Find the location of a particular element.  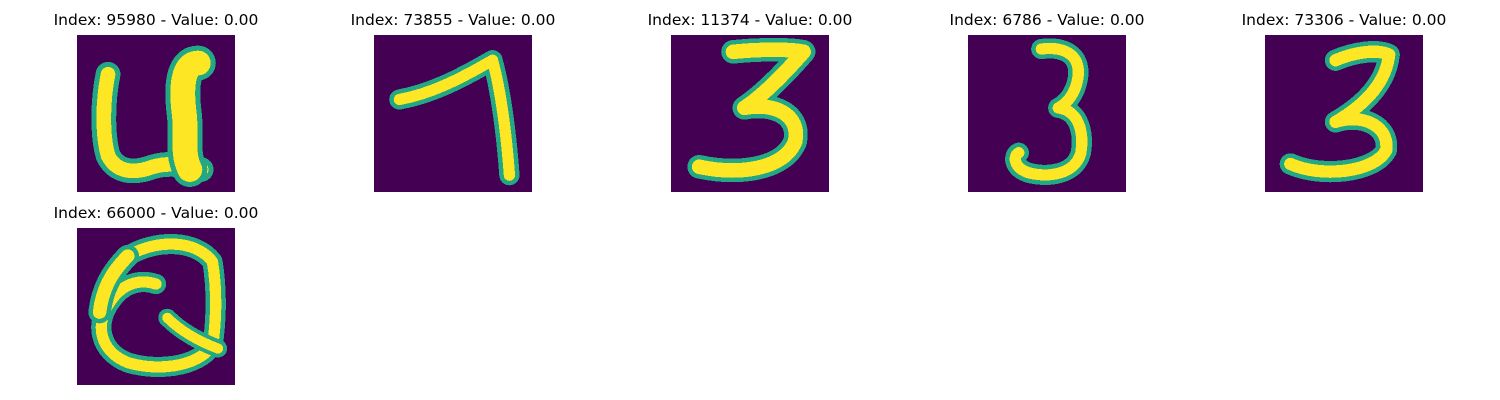

image-panel: Index: 73306 - Value: 0.00 is located at coordinates (1344, 95).